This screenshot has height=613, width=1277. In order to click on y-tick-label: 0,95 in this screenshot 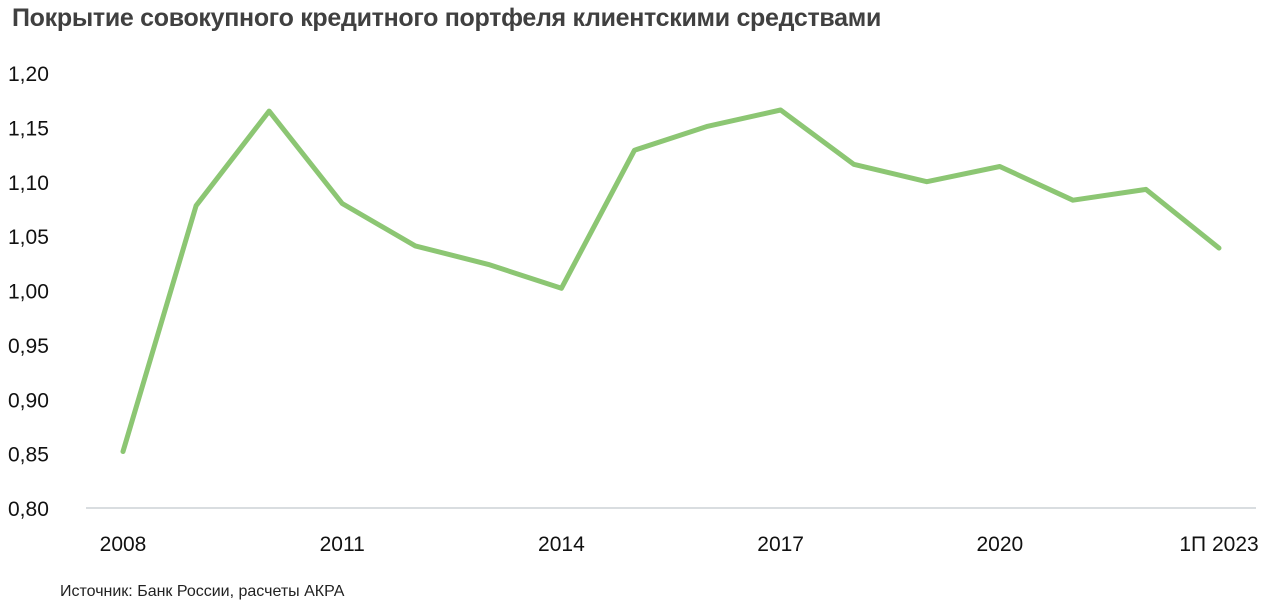, I will do `click(28, 346)`.